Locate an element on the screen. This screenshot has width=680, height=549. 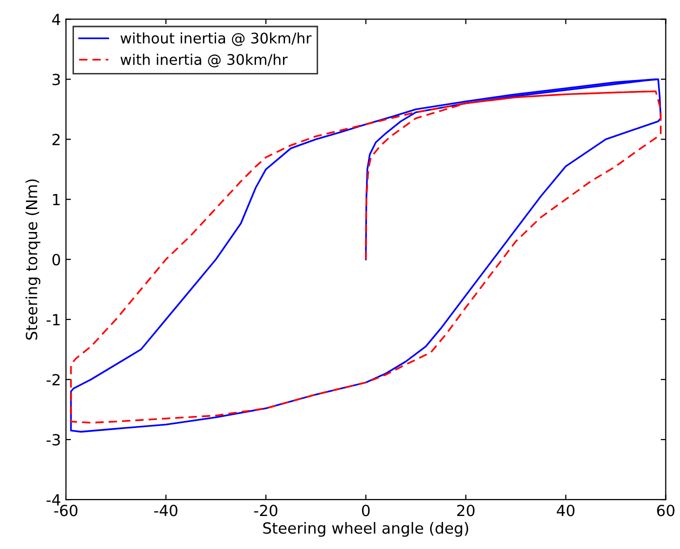
y-tick-label: 4 is located at coordinates (56, 20).